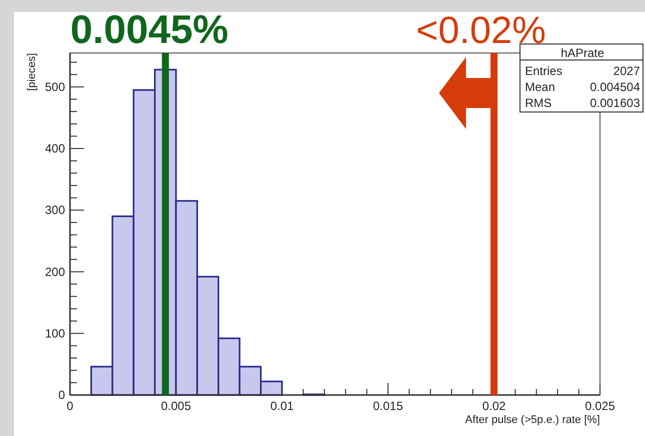  What do you see at coordinates (55, 149) in the screenshot?
I see `y-tick-label: 400` at bounding box center [55, 149].